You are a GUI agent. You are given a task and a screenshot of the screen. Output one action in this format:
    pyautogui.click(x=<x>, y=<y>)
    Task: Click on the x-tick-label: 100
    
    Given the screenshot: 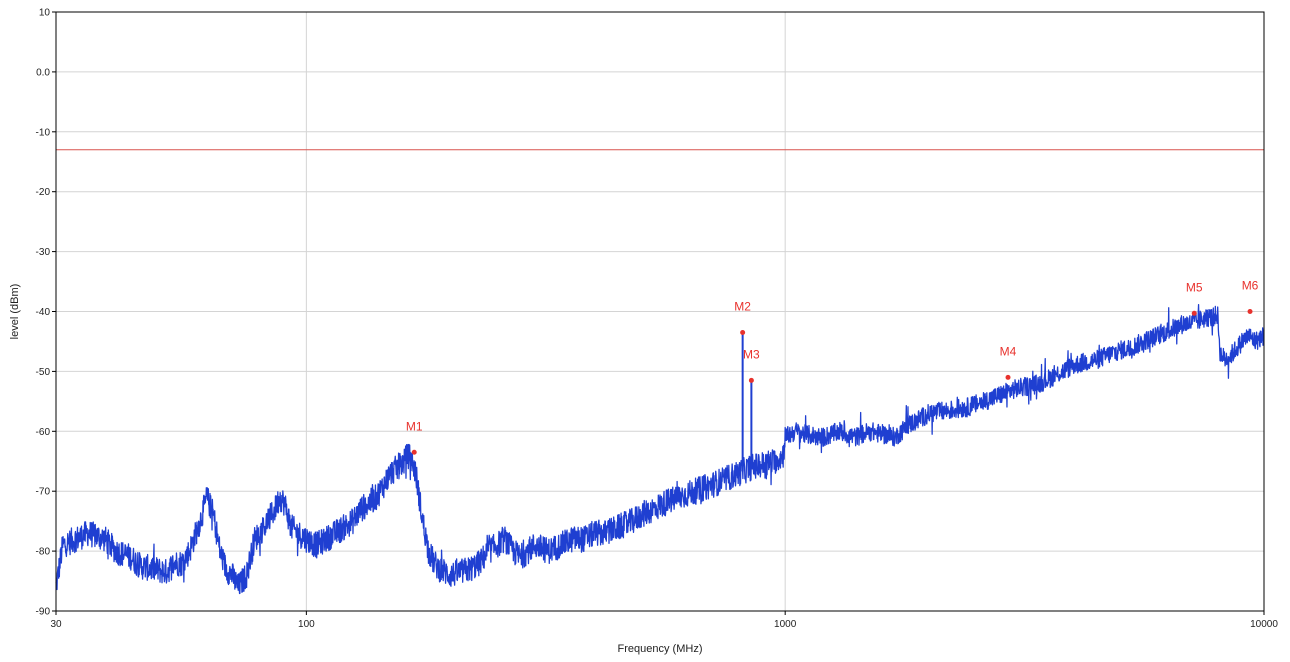 What is the action you would take?
    pyautogui.click(x=306, y=624)
    